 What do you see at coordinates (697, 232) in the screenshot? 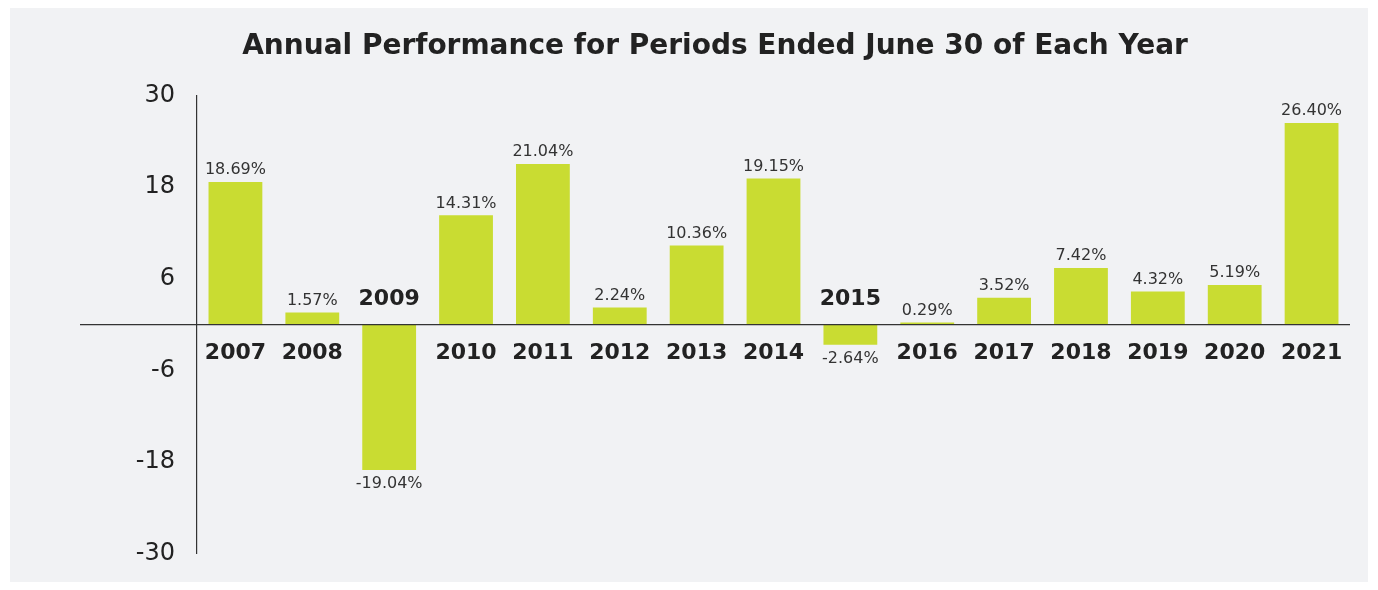
I see `data-label: 10.36%` at bounding box center [697, 232].